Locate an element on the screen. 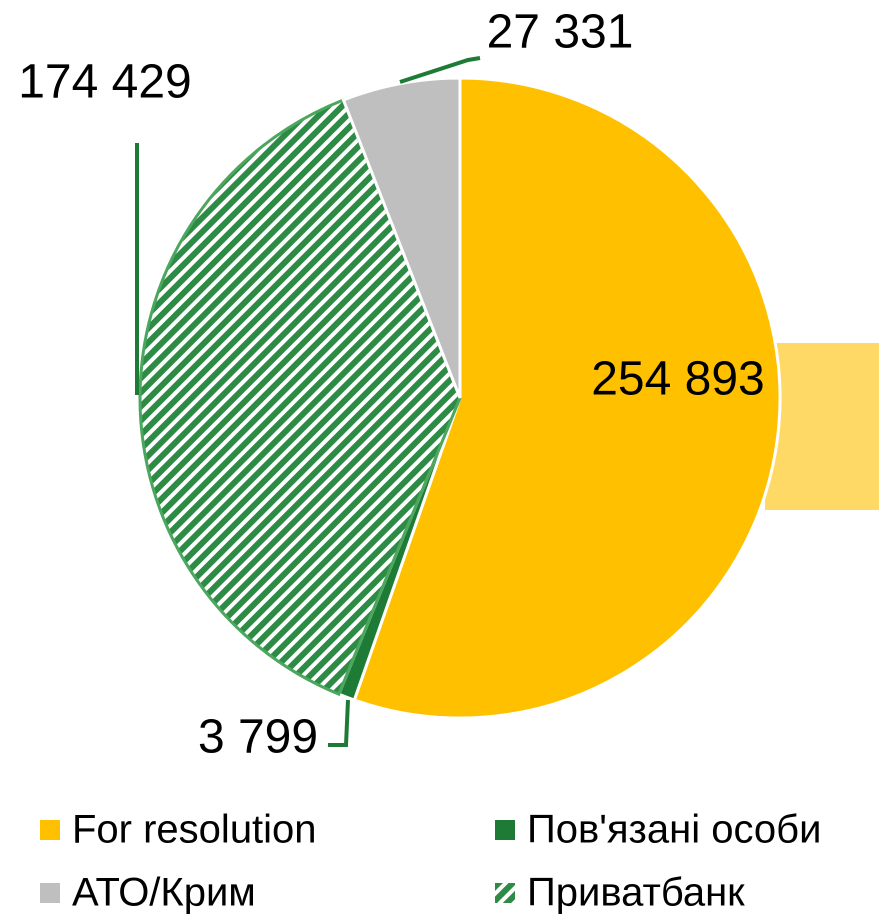 The width and height of the screenshot is (879, 917). legend-label: Пов'язані особи is located at coordinates (674, 830).